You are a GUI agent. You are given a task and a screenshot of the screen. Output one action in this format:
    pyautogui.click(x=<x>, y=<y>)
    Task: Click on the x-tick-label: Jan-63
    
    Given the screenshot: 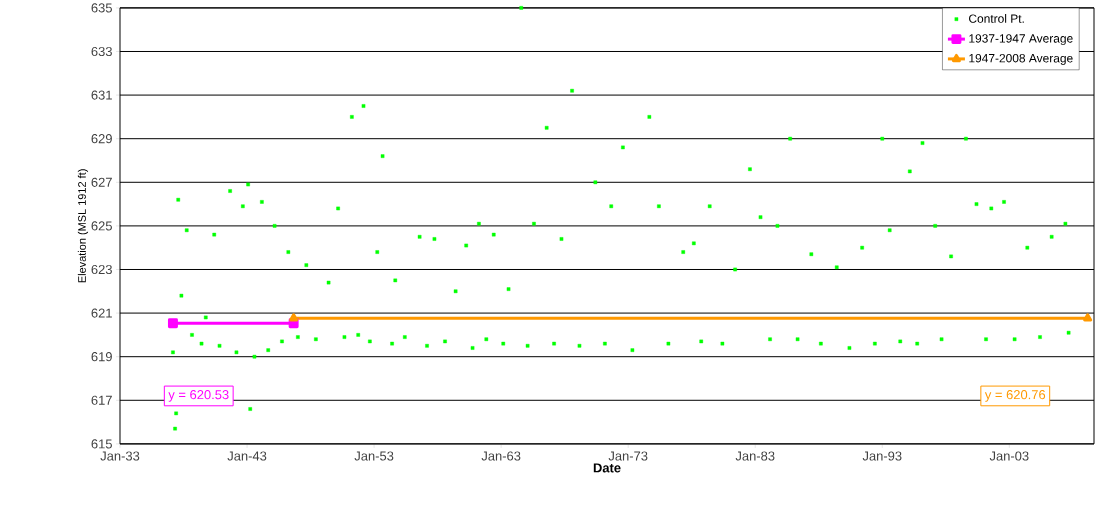 What is the action you would take?
    pyautogui.click(x=501, y=456)
    